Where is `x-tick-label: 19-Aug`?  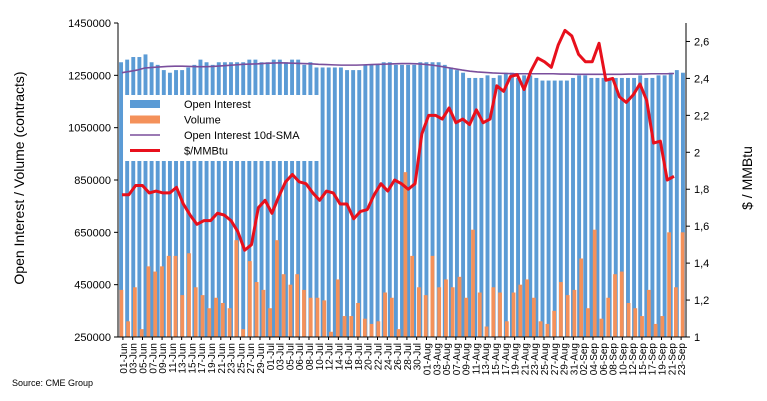
x-tick-label: 19-Aug is located at coordinates (516, 359).